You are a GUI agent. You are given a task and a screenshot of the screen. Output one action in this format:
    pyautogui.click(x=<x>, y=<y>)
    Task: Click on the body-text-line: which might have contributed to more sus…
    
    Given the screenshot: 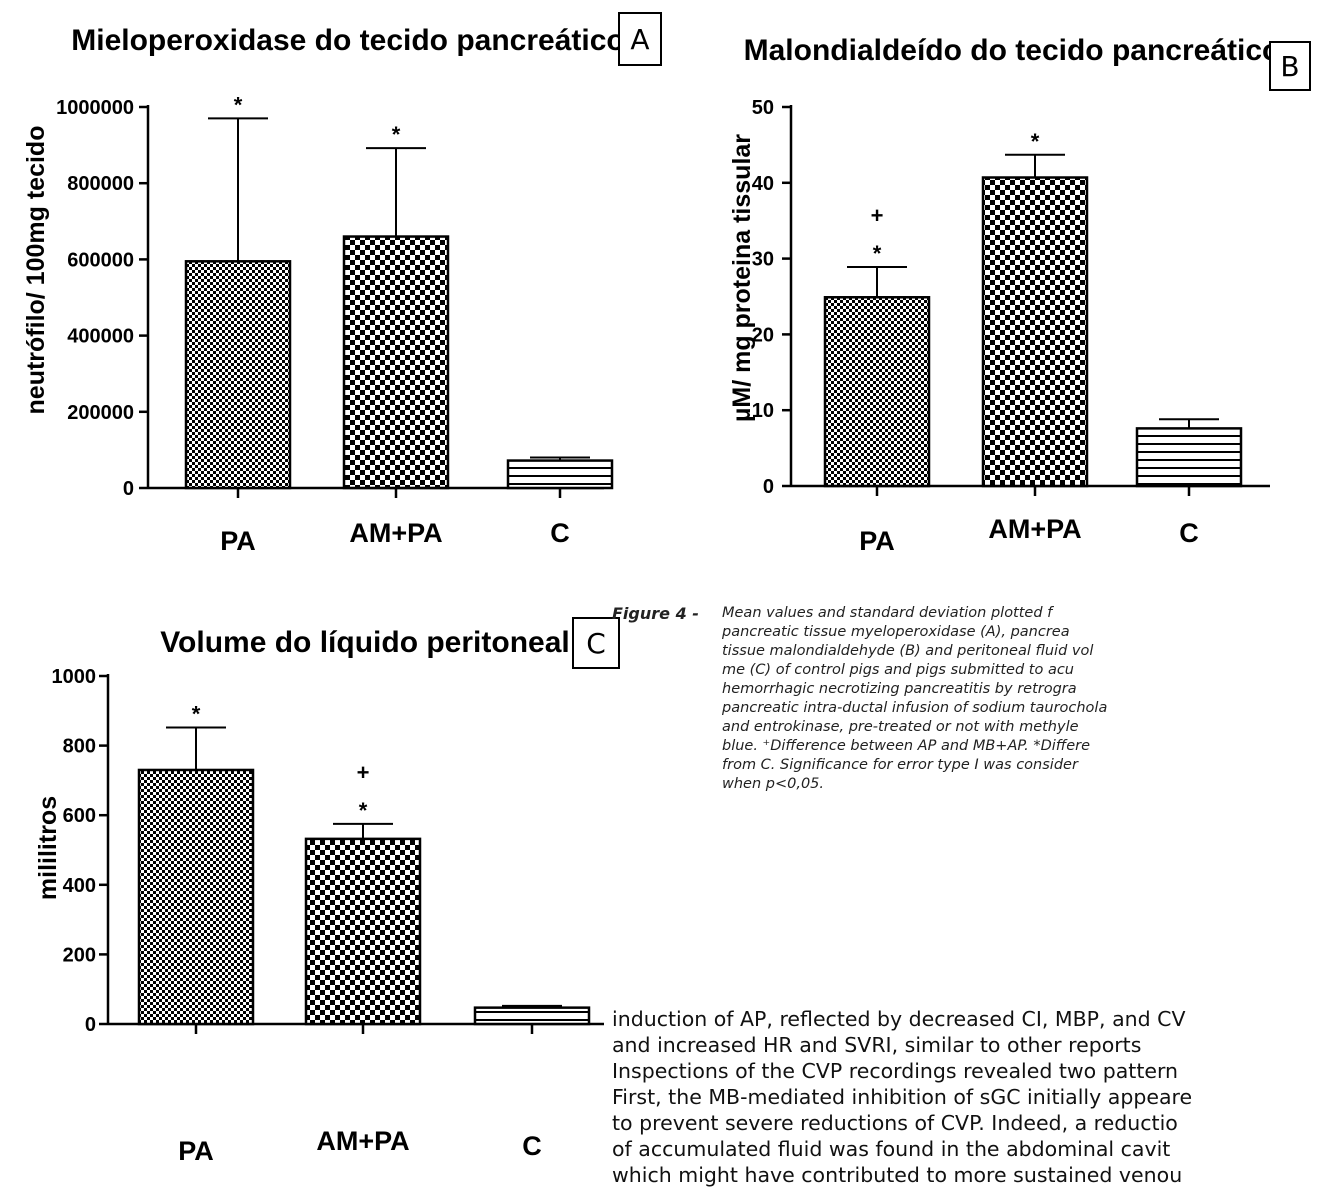 What is the action you would take?
    pyautogui.click(x=897, y=1175)
    